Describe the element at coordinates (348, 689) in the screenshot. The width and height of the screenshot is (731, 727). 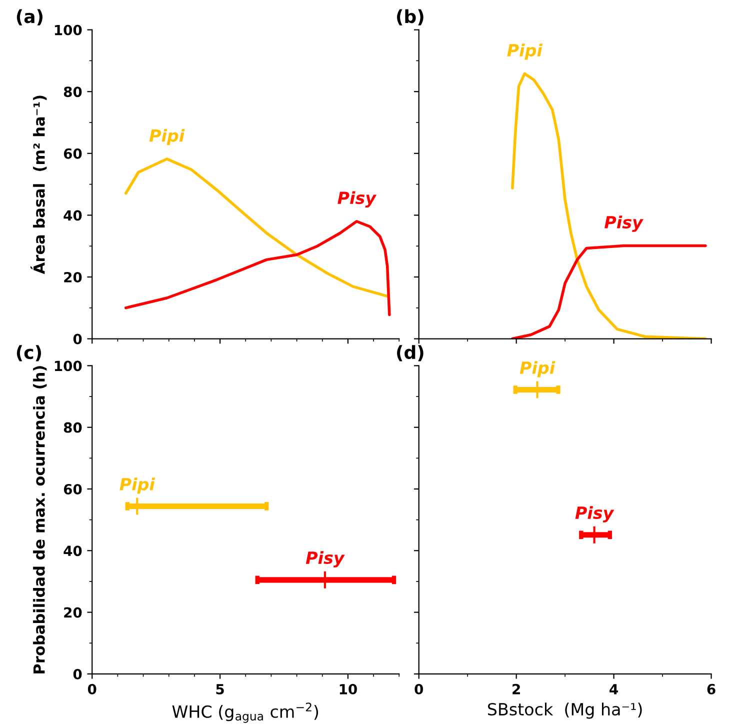
I see `x-tick-label: 10` at that location.